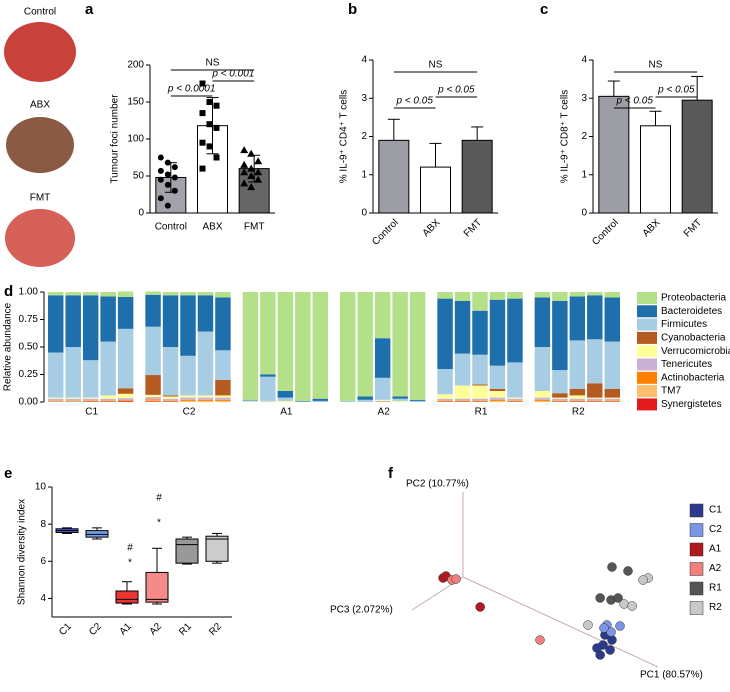  What do you see at coordinates (29, 347) in the screenshot?
I see `y-tick-label: 0.50` at bounding box center [29, 347].